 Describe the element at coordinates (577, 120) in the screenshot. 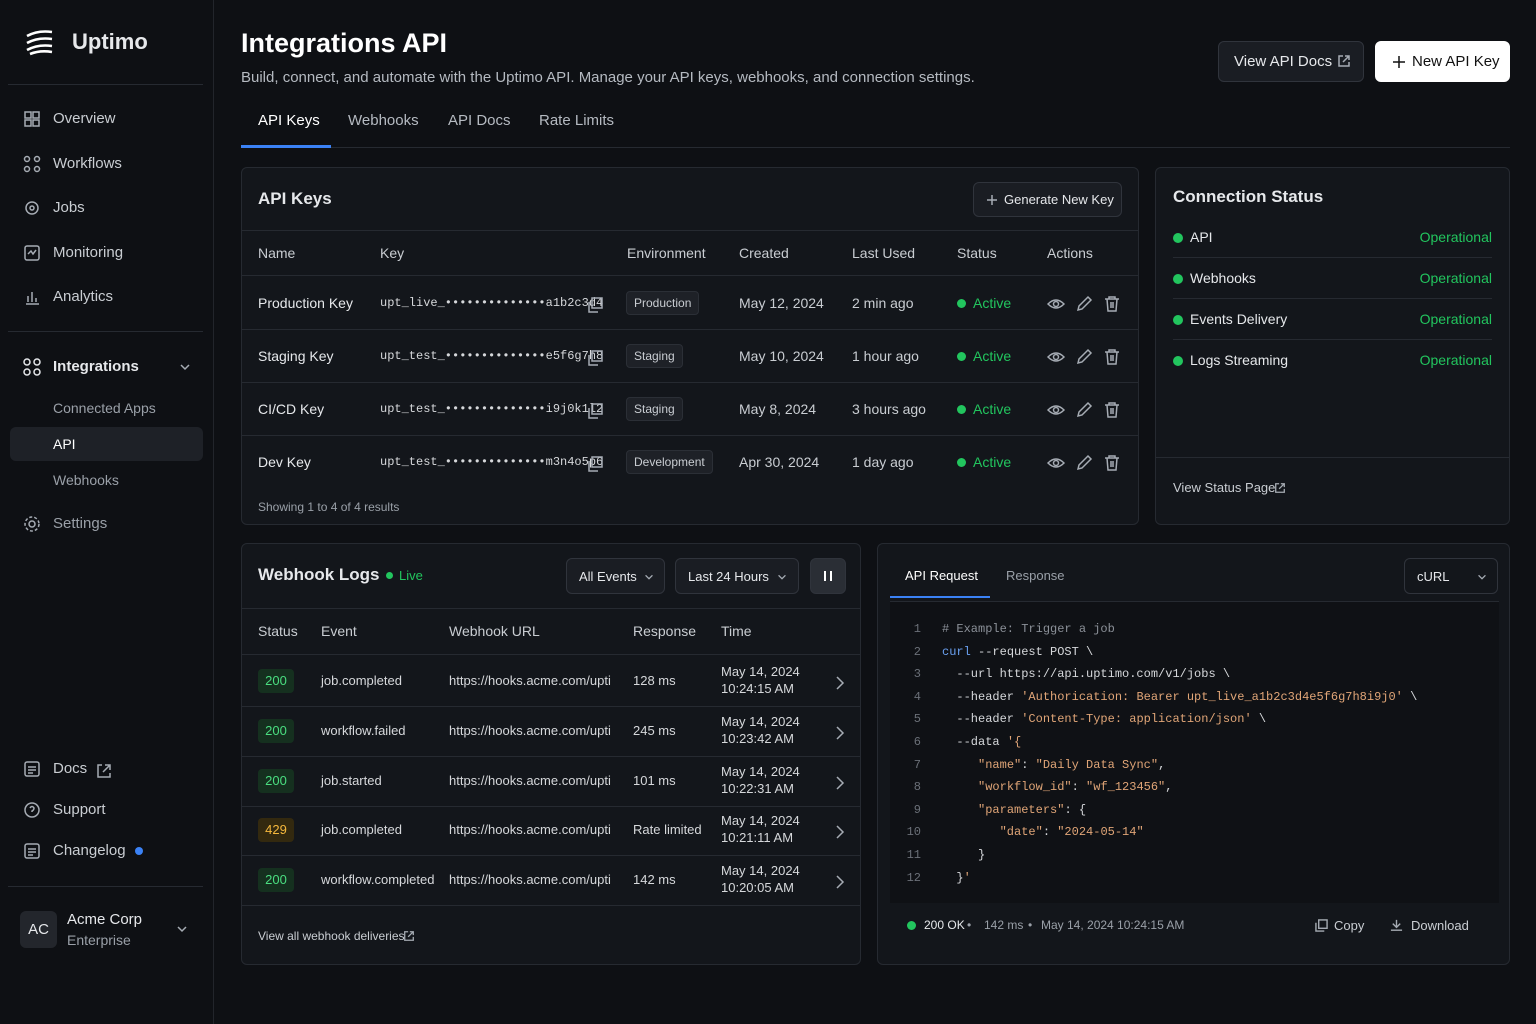

I see `tab: Rate Limits` at that location.